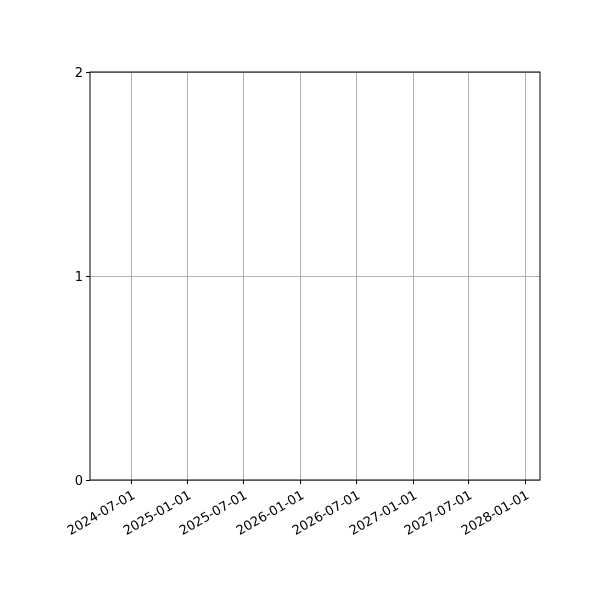  Describe the element at coordinates (79, 277) in the screenshot. I see `y-tick-label: 1` at that location.